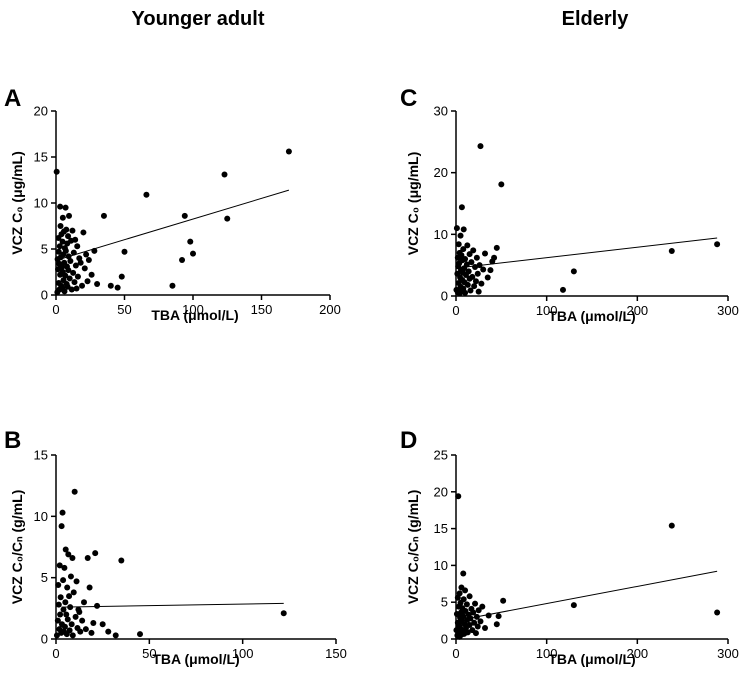  I want to click on panel-letter-a: A, so click(12, 98).